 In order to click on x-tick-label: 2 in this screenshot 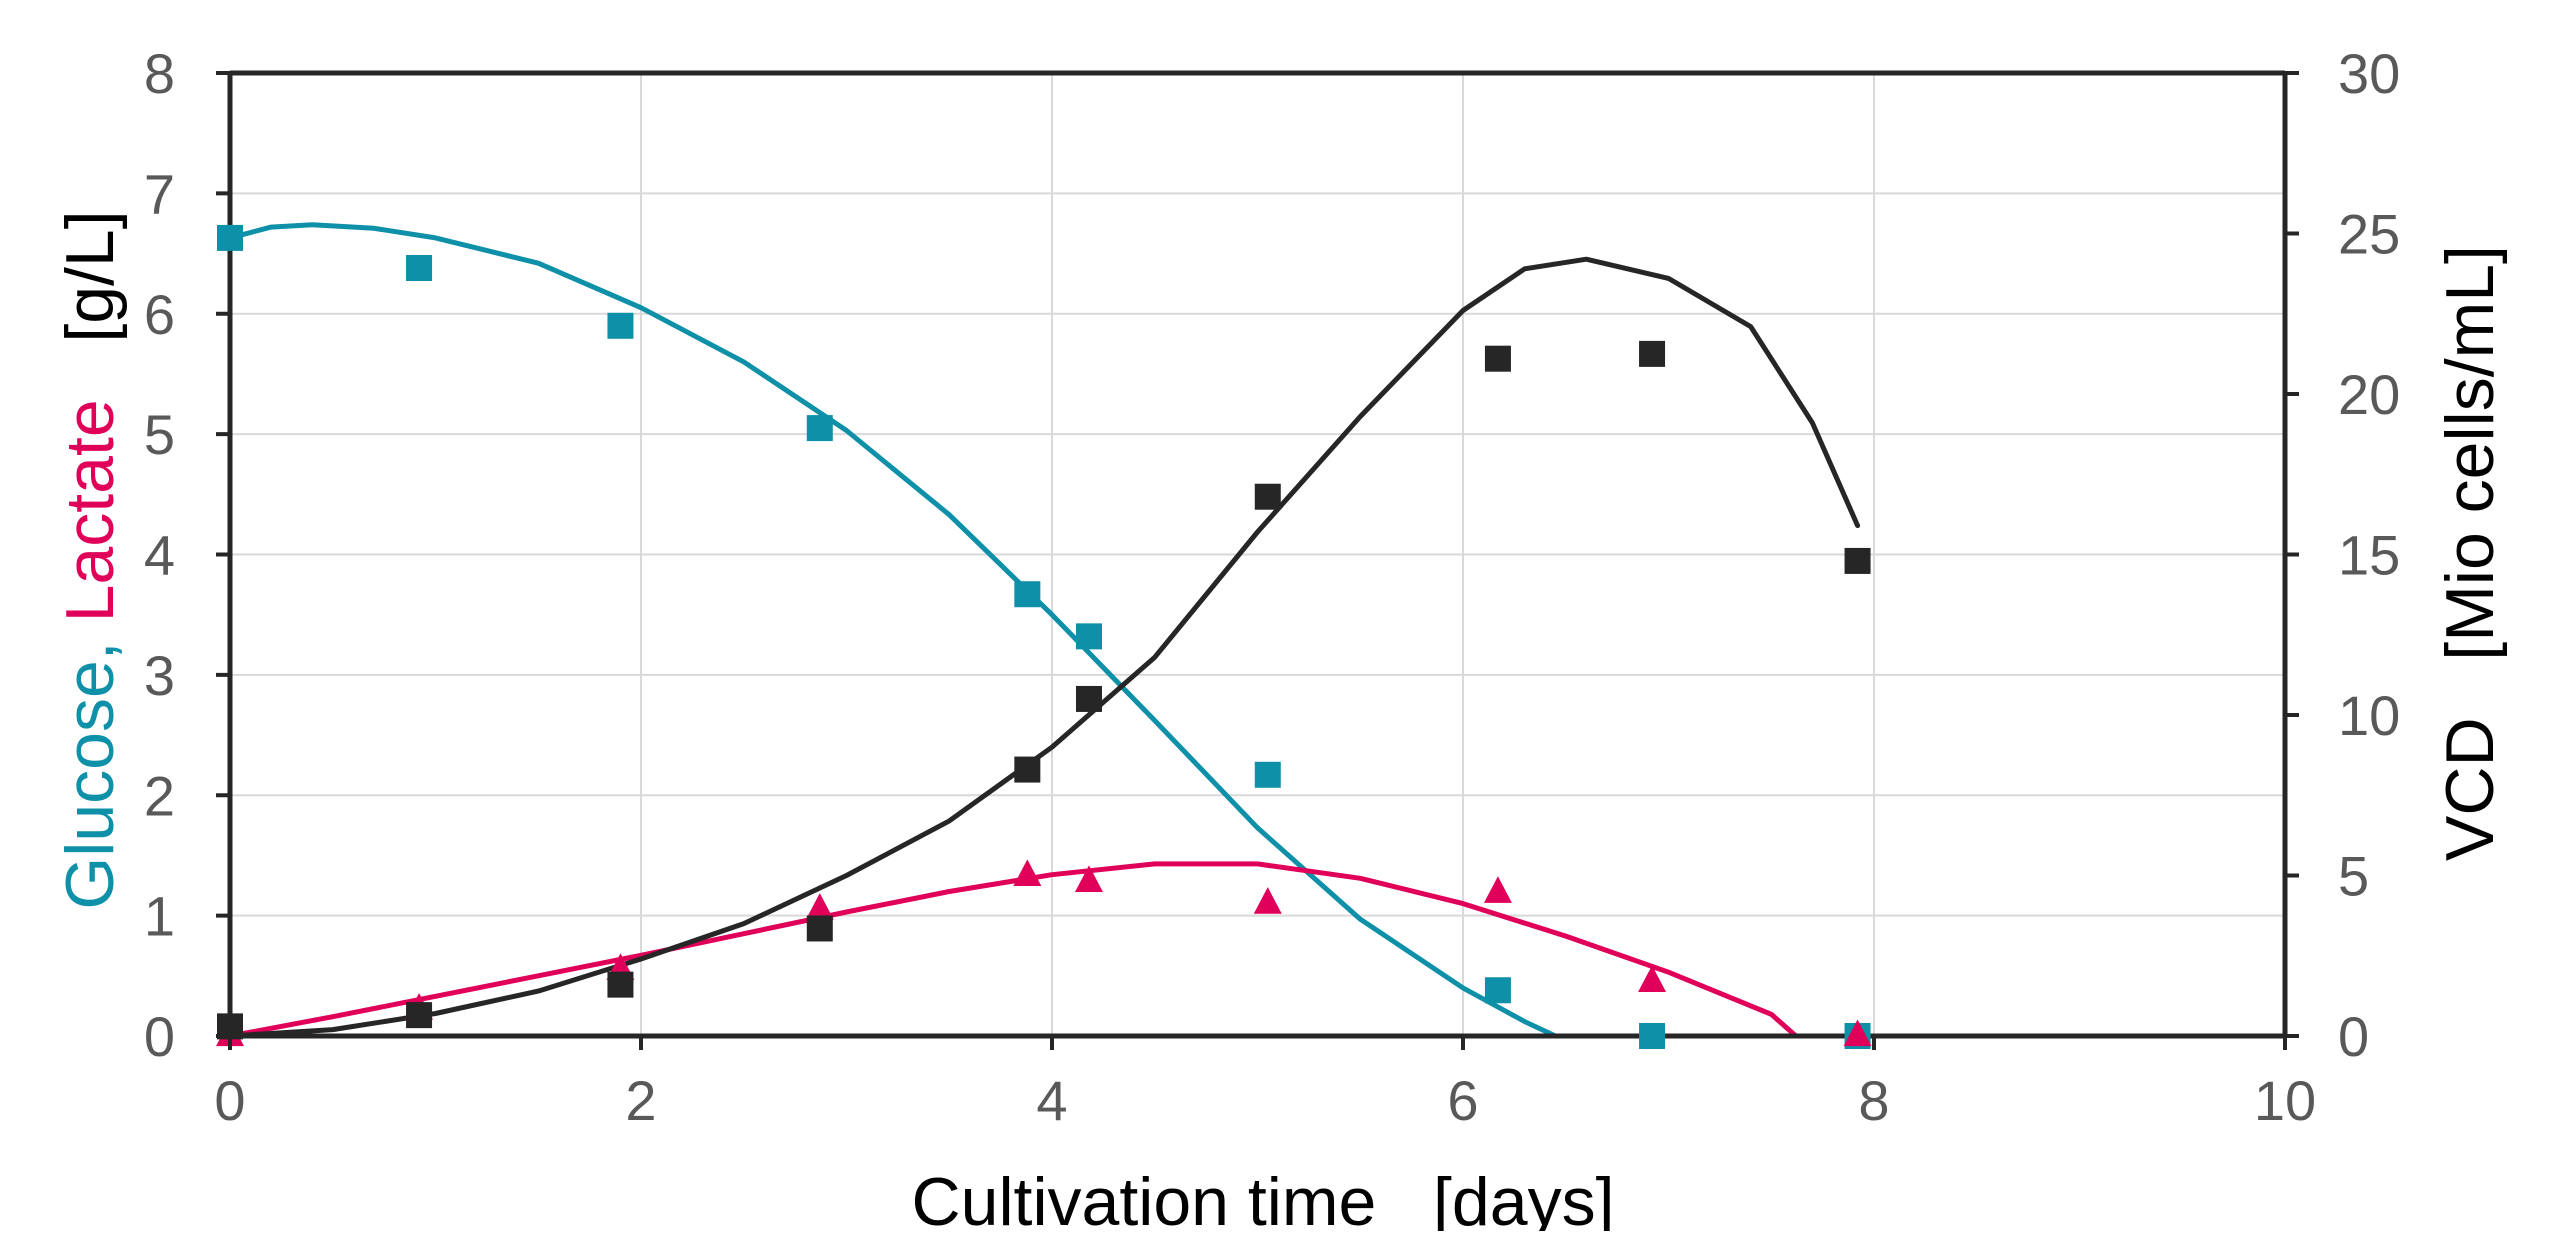, I will do `click(640, 1100)`.